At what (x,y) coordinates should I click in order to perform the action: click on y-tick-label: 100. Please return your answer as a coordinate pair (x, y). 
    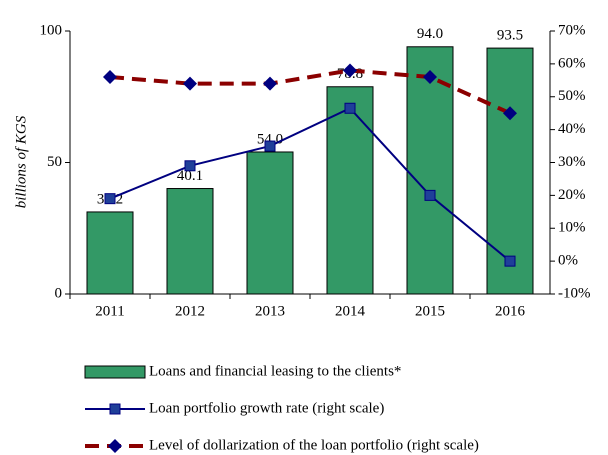
    Looking at the image, I should click on (51, 30).